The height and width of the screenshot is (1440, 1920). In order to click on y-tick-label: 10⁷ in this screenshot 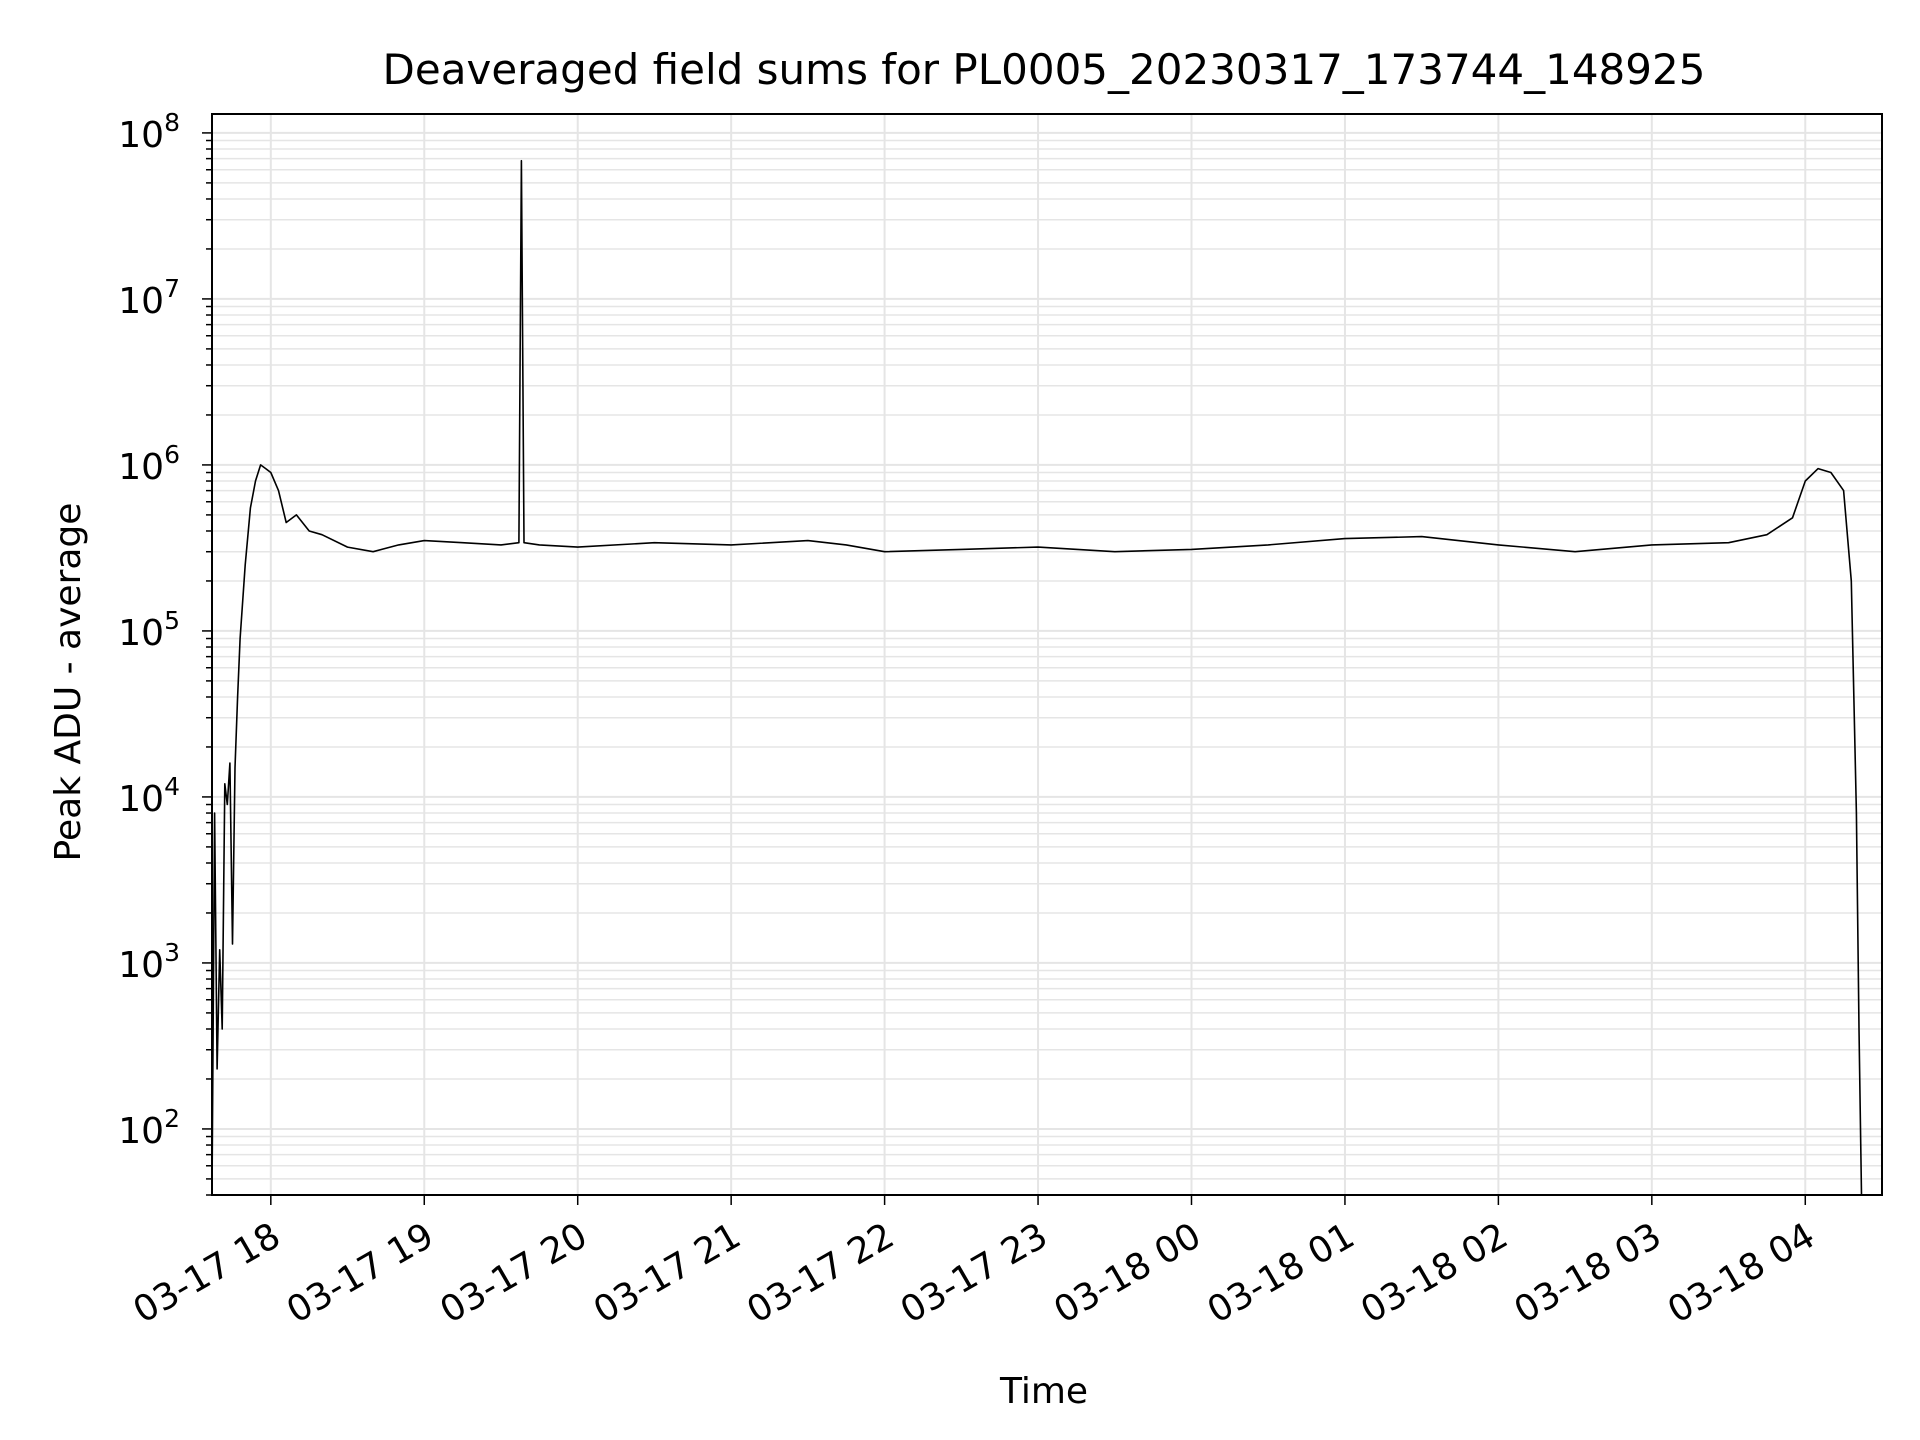, I will do `click(149, 298)`.